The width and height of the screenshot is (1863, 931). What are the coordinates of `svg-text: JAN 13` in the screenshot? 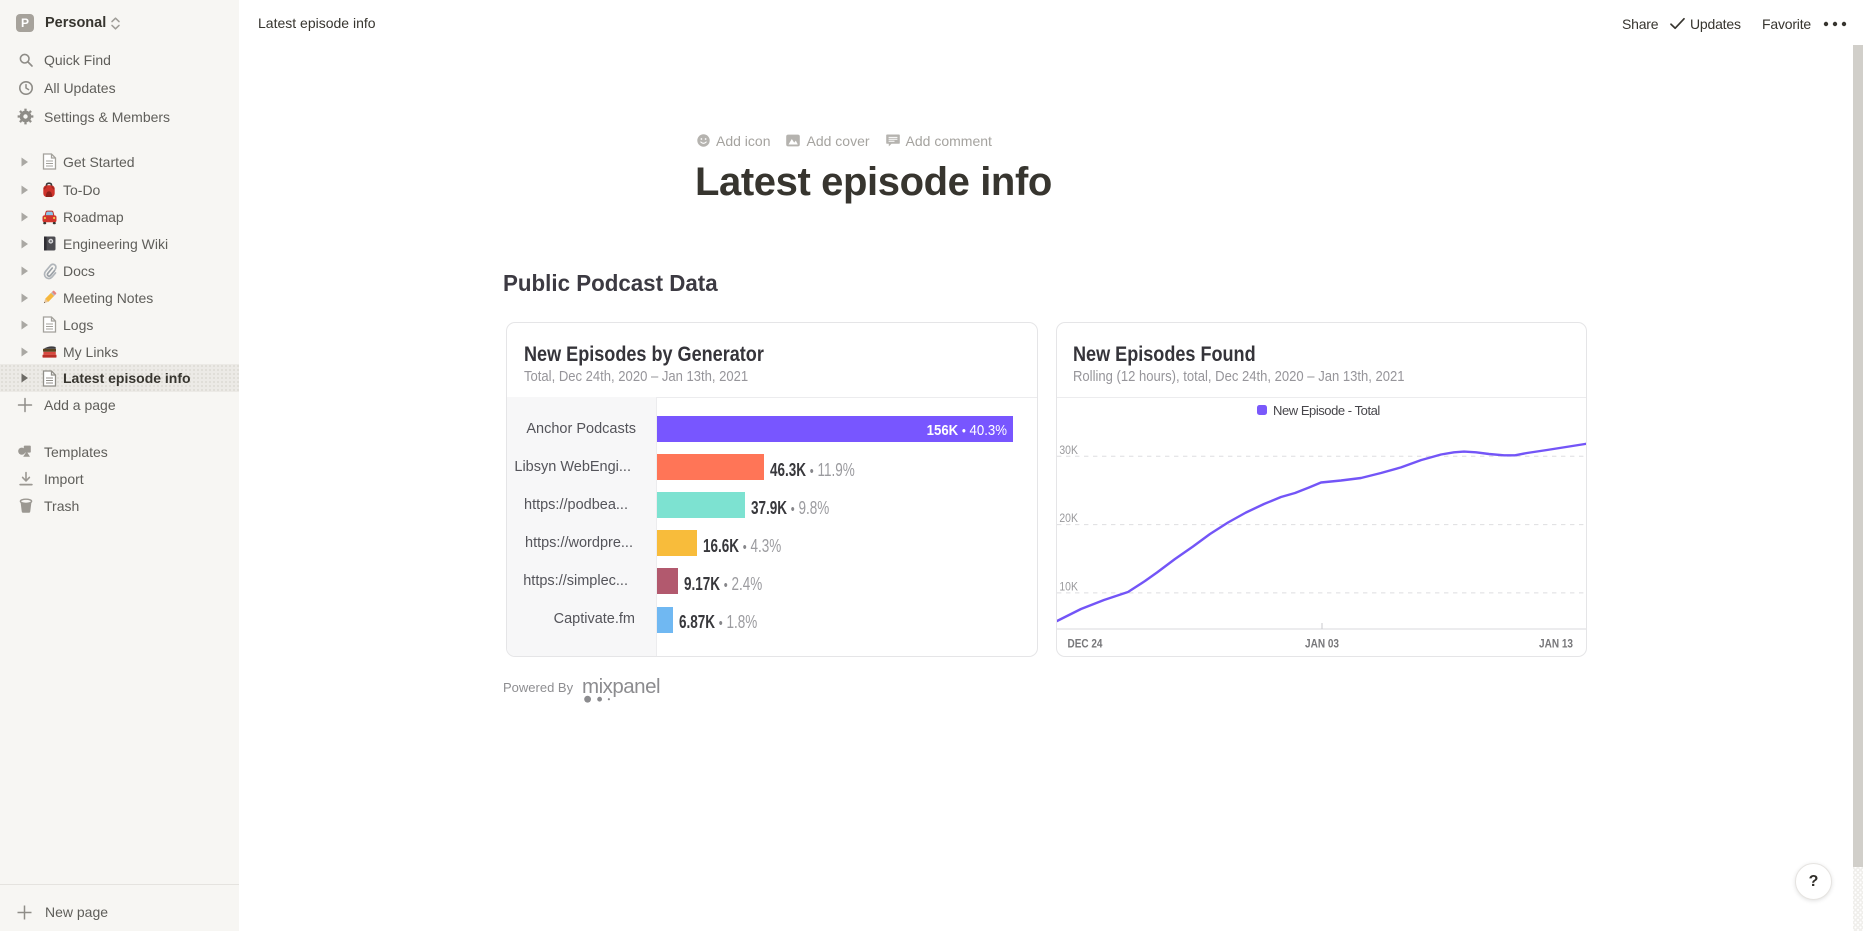 It's located at (1556, 643).